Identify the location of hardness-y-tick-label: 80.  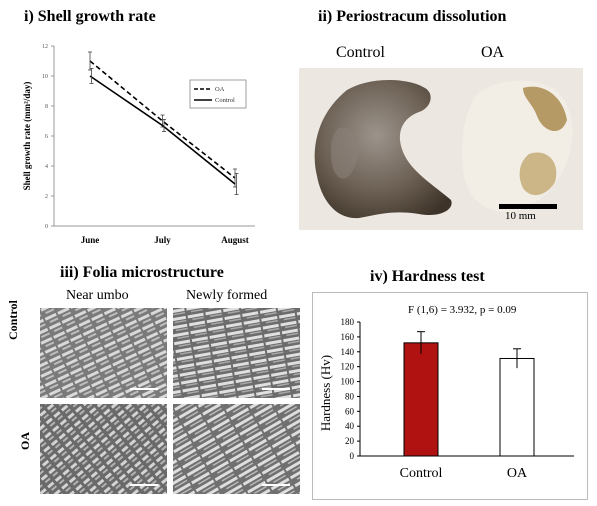
(350, 396).